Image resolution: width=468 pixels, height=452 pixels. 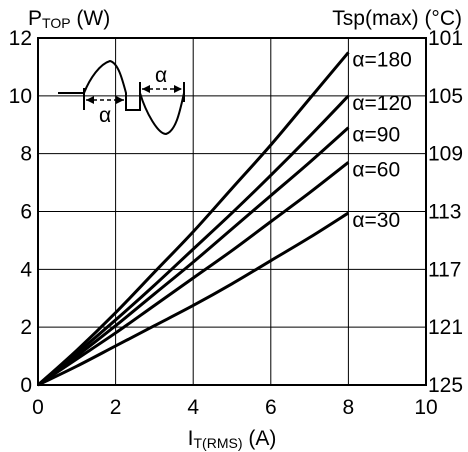 I want to click on y-axis-label: PTOP (W), so click(x=69, y=19).